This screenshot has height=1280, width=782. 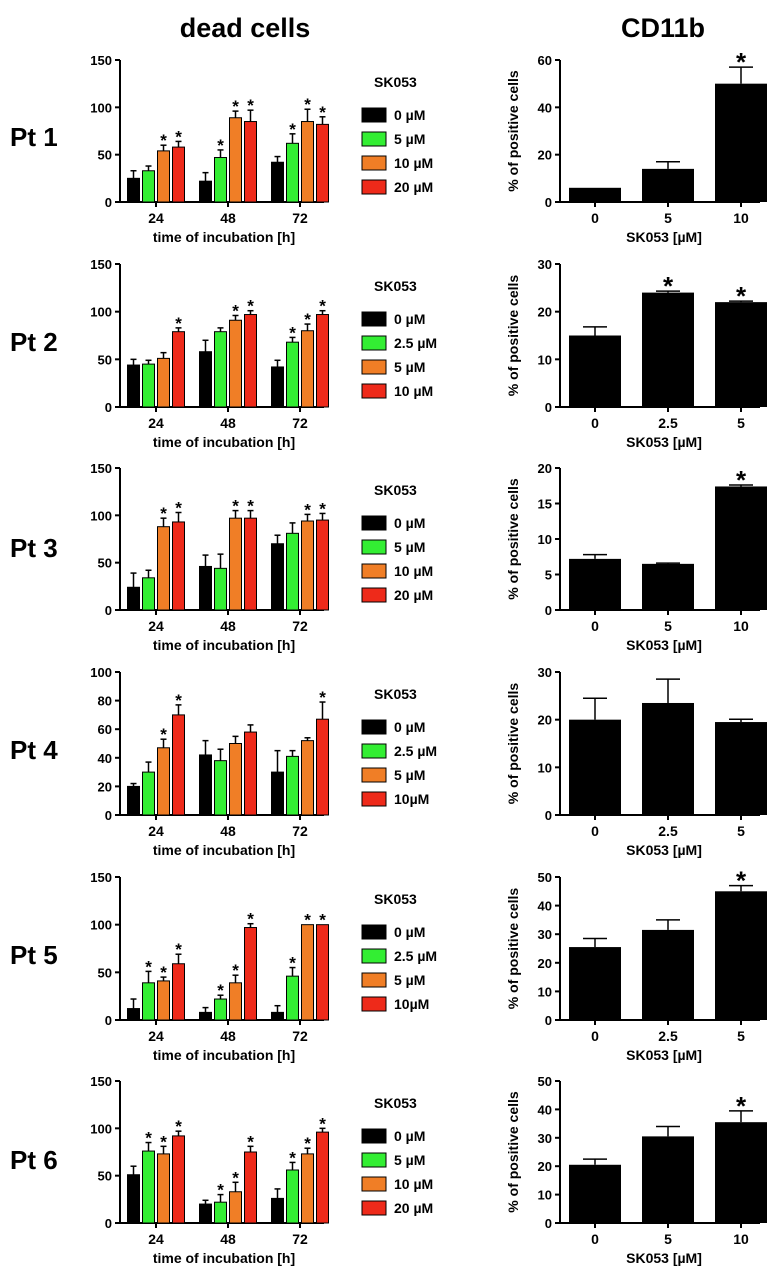 What do you see at coordinates (741, 1239) in the screenshot?
I see `x-tick-label: 10` at bounding box center [741, 1239].